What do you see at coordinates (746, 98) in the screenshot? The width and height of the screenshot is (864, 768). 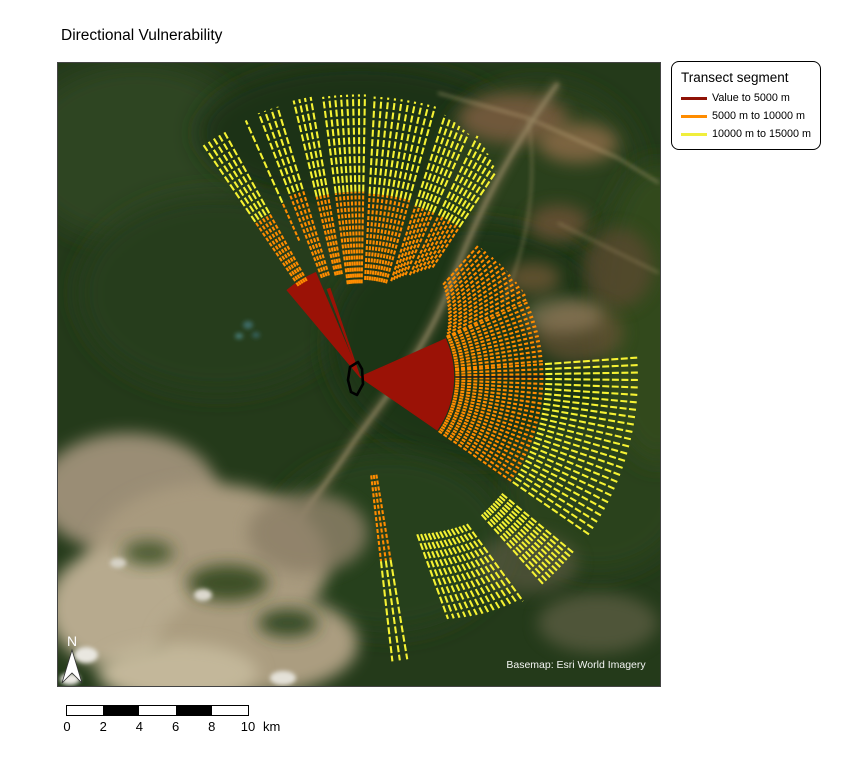 I see `legend-item: Value to 5000 m` at bounding box center [746, 98].